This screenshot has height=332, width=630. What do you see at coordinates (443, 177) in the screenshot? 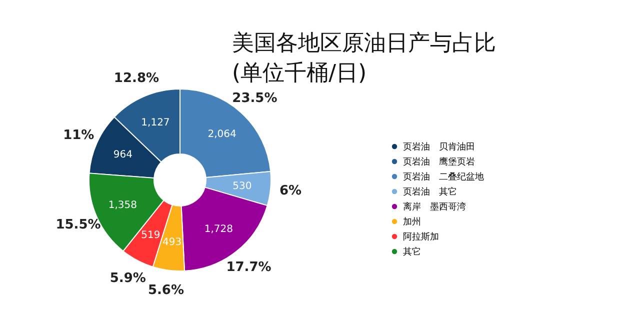
I see `legend-label: 页岩油 二叠纪盆地` at bounding box center [443, 177].